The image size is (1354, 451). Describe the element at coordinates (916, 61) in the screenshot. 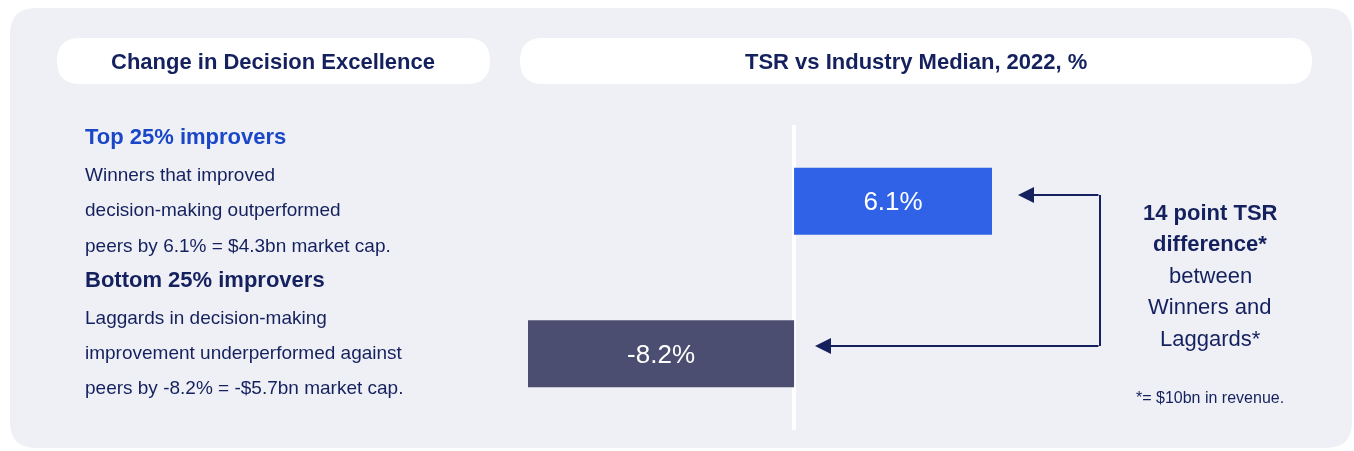

I see `chart-title: TSR vs Industry Median, 2022, %` at that location.